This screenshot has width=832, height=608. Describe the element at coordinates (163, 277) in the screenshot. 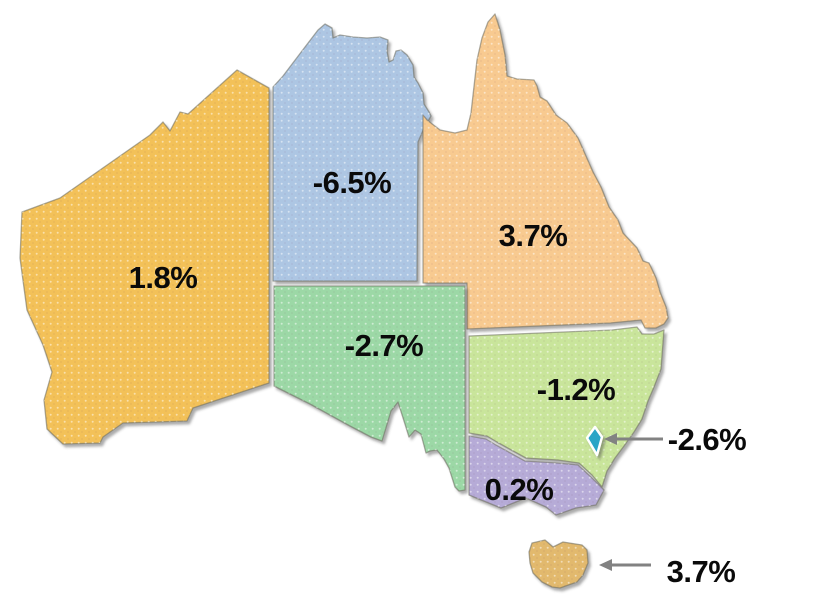

I see `label-western-australia: 1.8%` at that location.